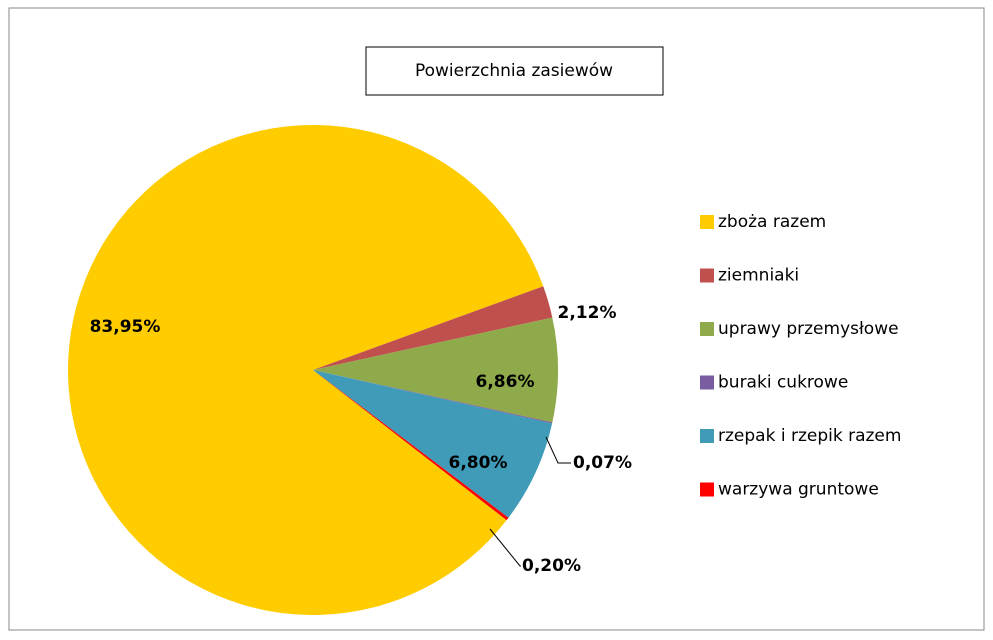 This screenshot has height=640, width=993. What do you see at coordinates (783, 383) in the screenshot?
I see `legend-label: buraki cukrowe` at bounding box center [783, 383].